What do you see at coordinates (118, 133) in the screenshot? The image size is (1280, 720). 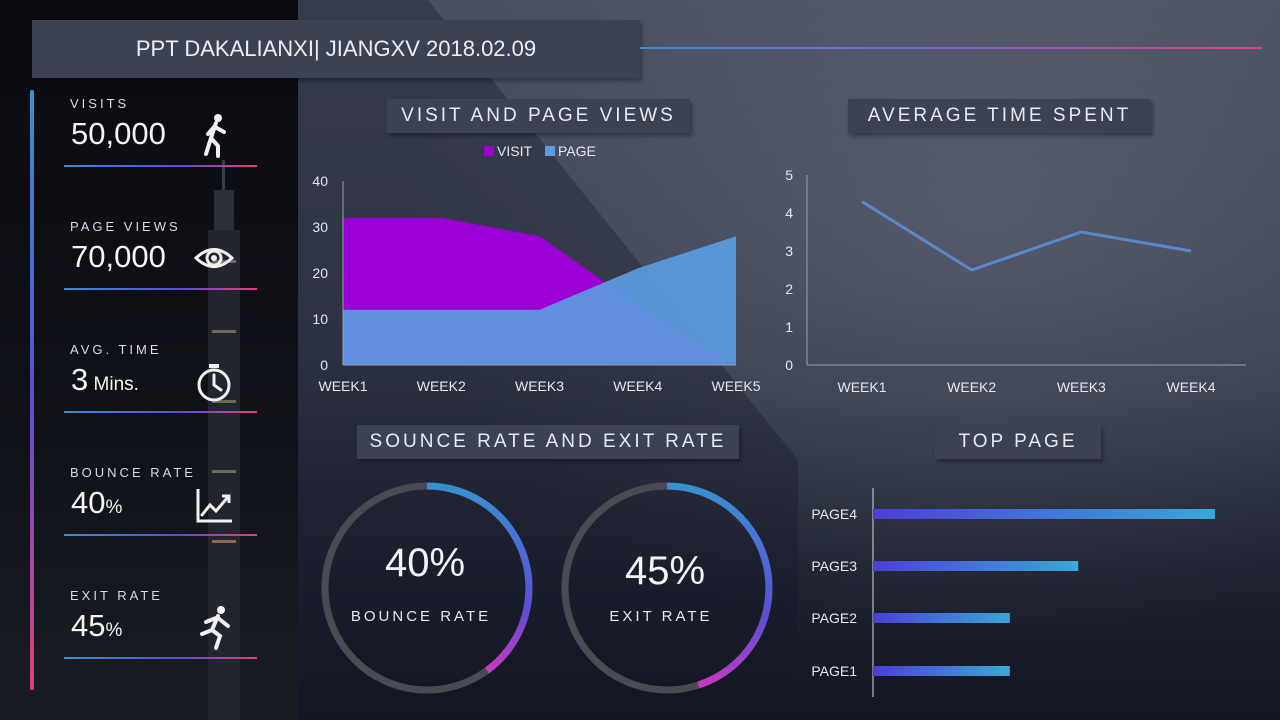 I see `stat-value: 50,000` at bounding box center [118, 133].